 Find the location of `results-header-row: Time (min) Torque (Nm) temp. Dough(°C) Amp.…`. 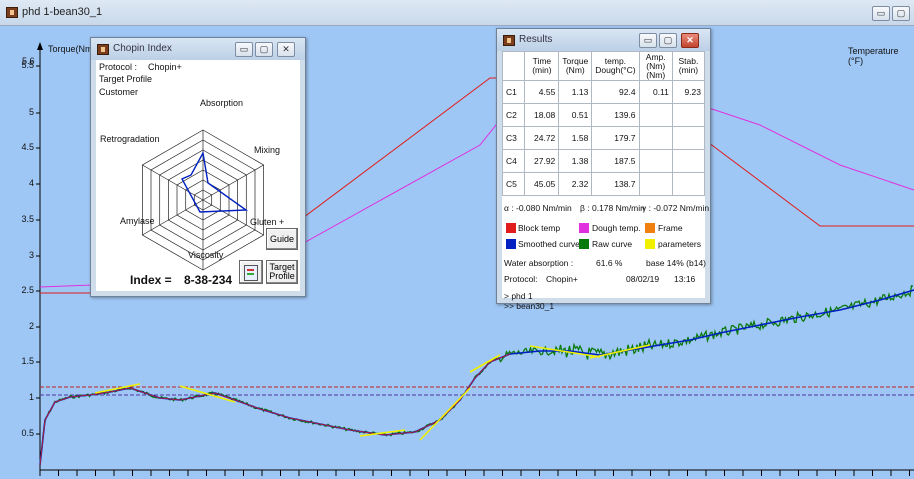

results-header-row: Time (min) Torque (Nm) temp. Dough(°C) Amp.… is located at coordinates (603, 66).